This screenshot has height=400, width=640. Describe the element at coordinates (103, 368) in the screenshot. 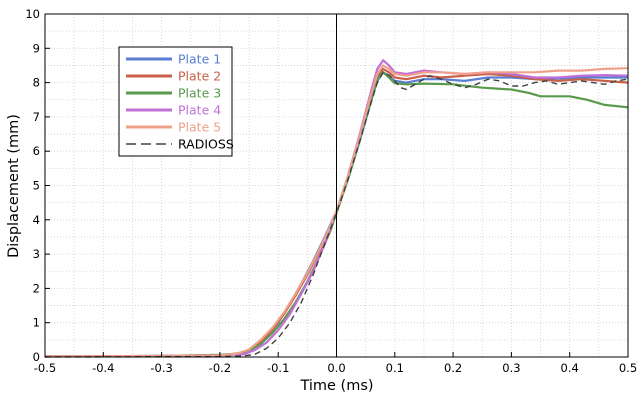

I see `x-tick-label: -0.4` at that location.